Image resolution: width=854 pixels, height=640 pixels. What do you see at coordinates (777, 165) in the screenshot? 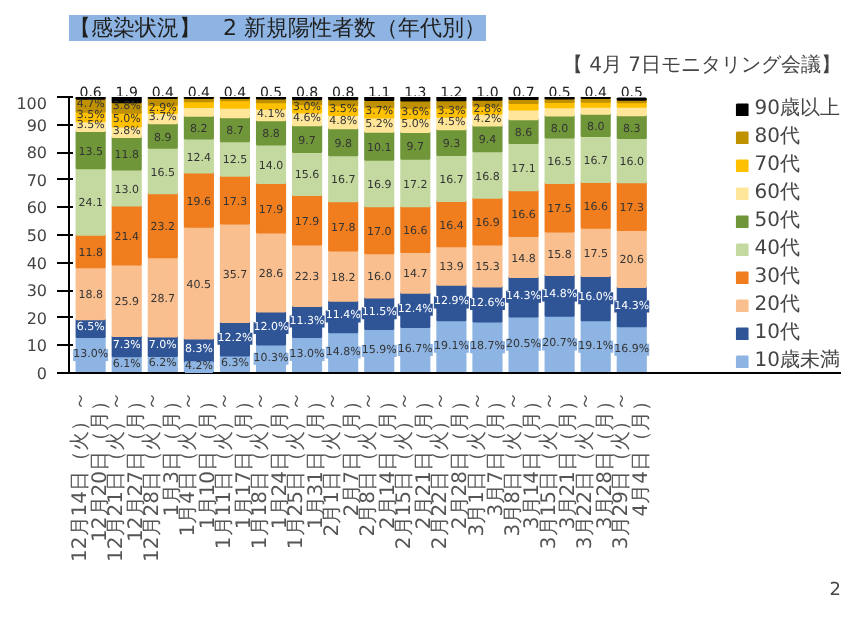
I see `legend-label: 70代` at bounding box center [777, 165].